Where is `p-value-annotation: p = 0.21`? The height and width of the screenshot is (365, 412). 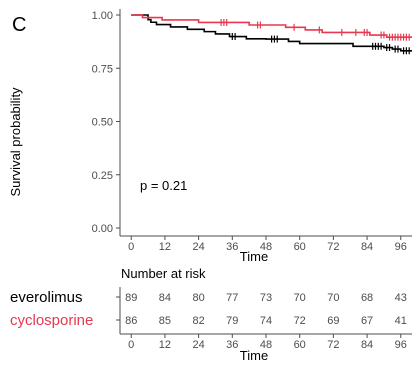
p-value-annotation: p = 0.21 is located at coordinates (163, 185).